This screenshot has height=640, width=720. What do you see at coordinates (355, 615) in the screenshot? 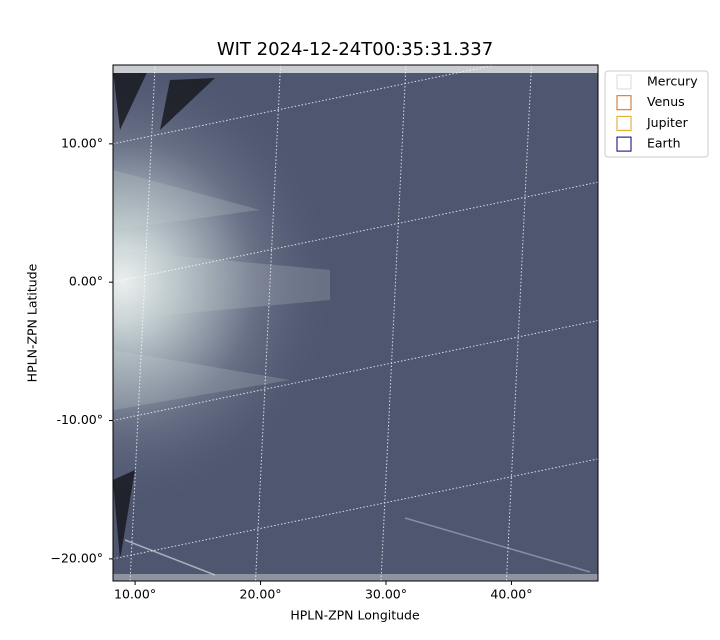
I see `x-axis-label: HPLN-ZPN Longitude` at bounding box center [355, 615].